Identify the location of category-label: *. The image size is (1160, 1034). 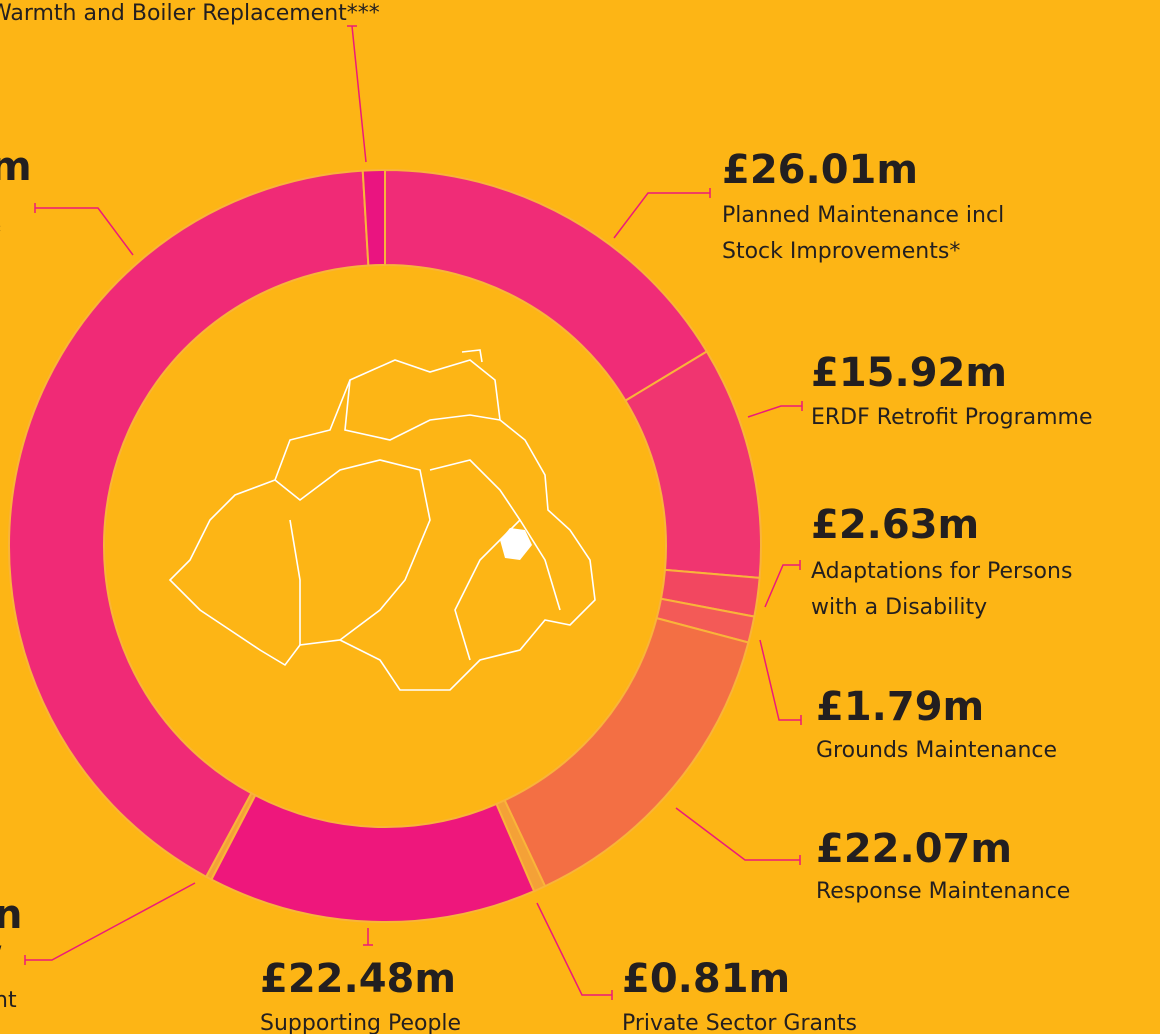
(0, 233).